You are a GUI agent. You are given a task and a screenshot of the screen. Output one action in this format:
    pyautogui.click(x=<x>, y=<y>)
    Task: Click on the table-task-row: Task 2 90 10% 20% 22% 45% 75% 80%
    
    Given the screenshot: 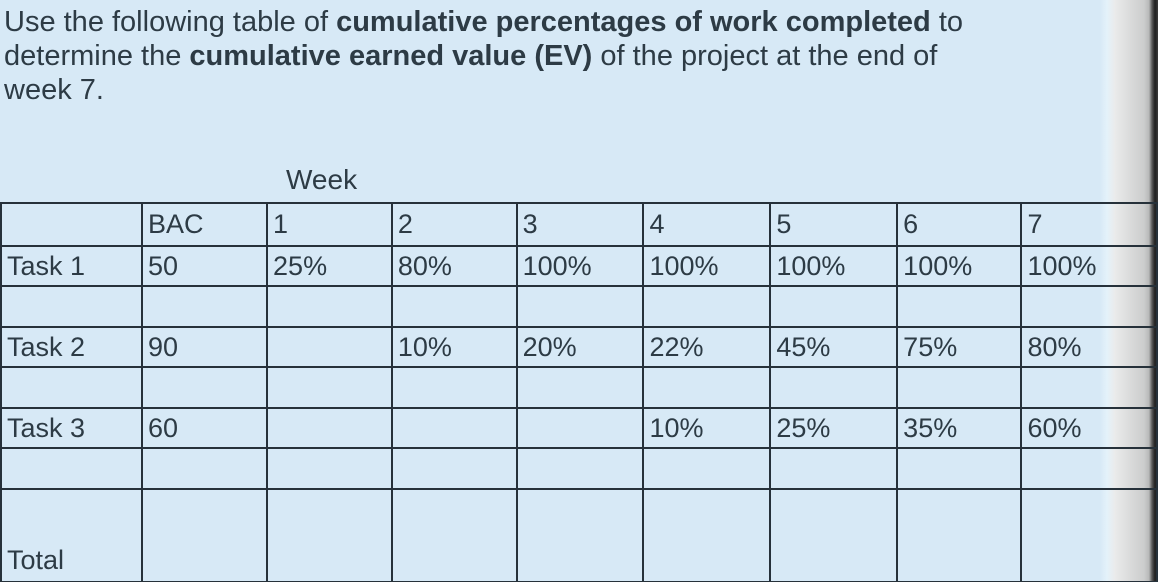 What is the action you would take?
    pyautogui.click(x=579, y=347)
    